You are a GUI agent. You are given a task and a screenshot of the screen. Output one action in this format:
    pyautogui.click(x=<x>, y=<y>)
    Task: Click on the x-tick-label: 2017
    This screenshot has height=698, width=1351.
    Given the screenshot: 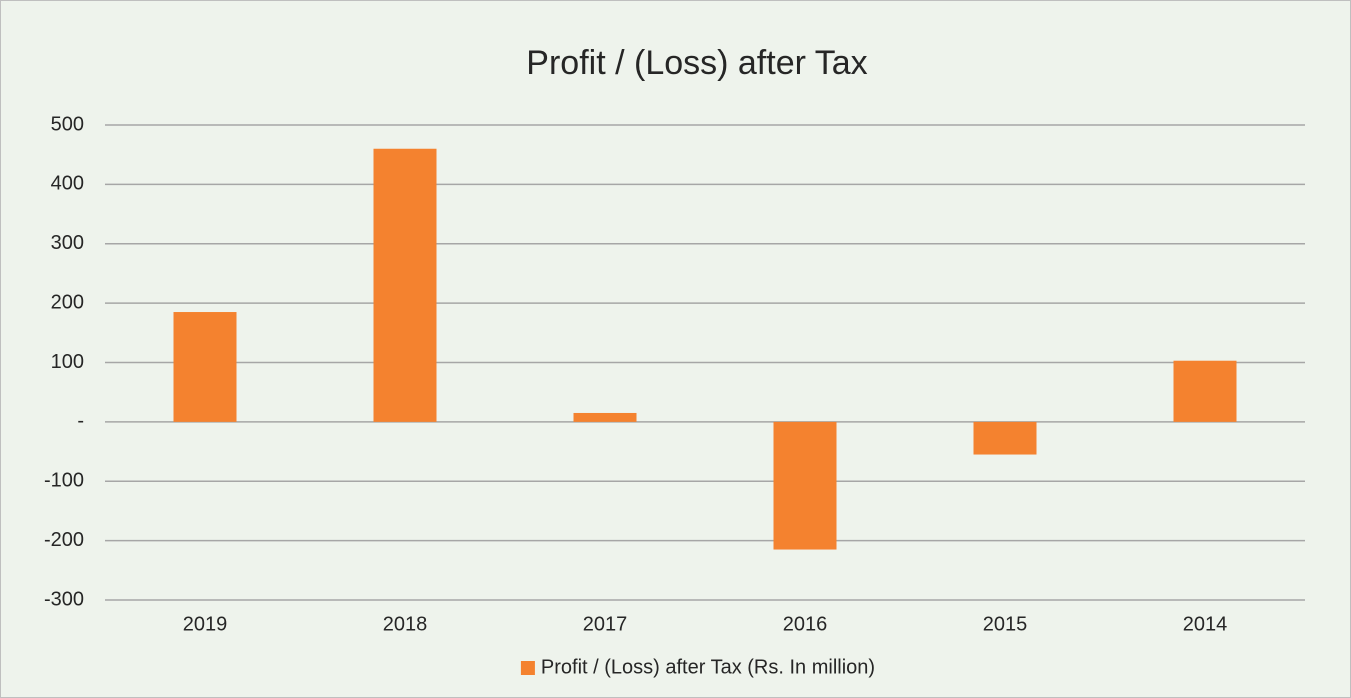 What is the action you would take?
    pyautogui.click(x=605, y=624)
    